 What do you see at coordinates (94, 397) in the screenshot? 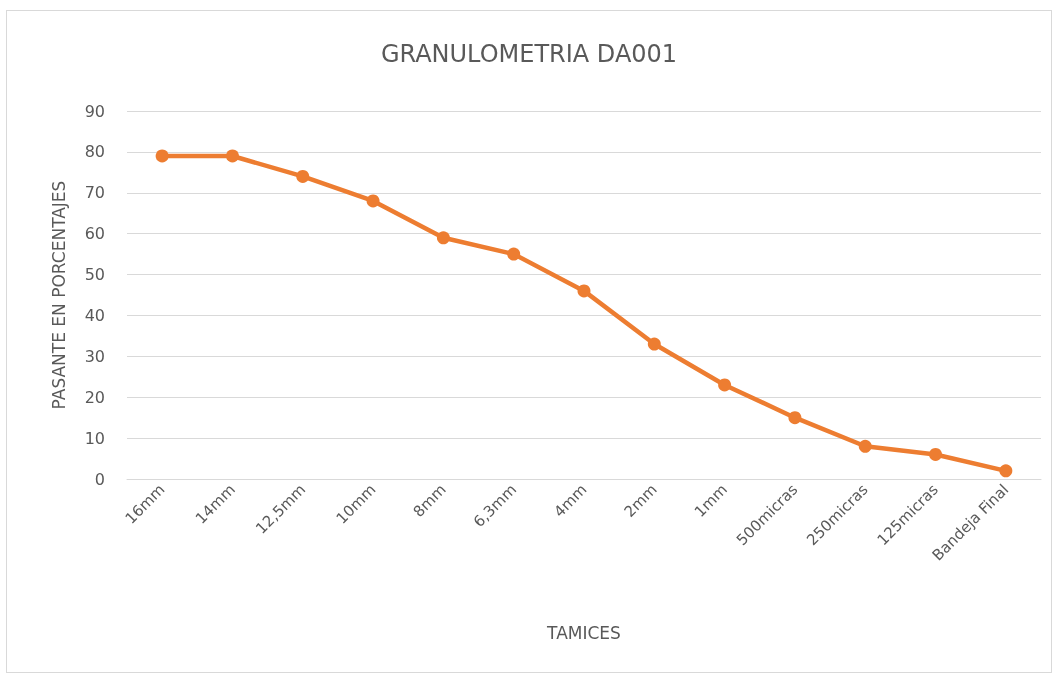
I see `y-tick-label: 20` at bounding box center [94, 397].